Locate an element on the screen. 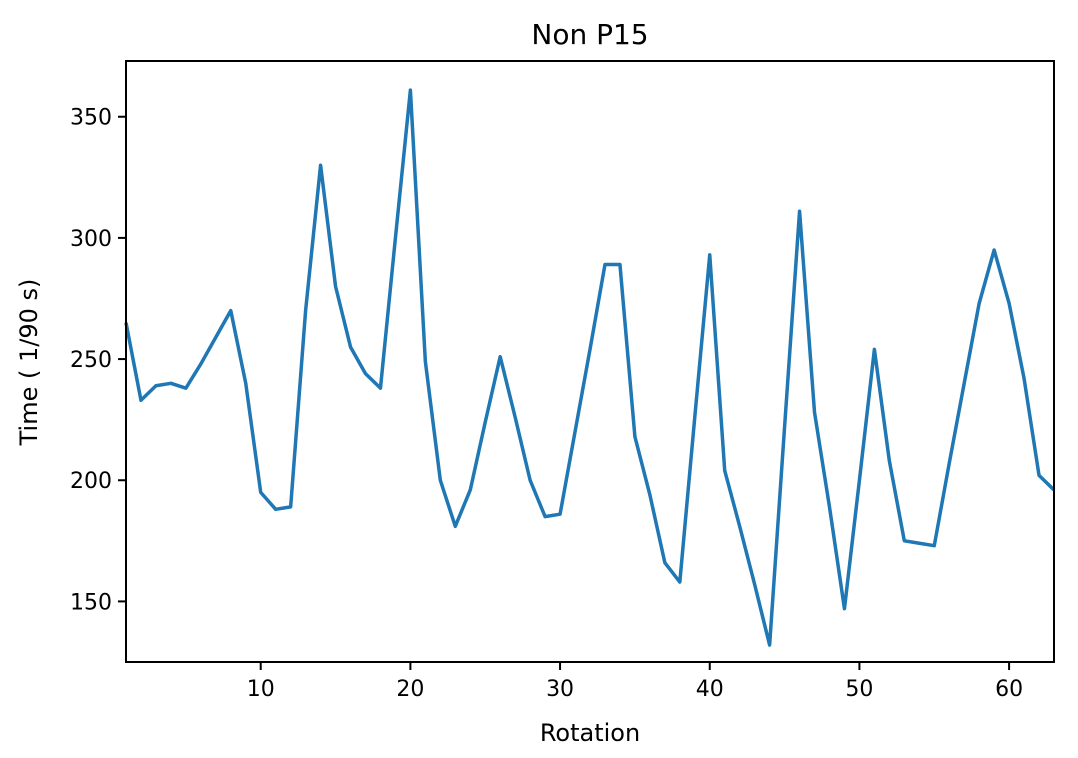  x-tick-label: 60 is located at coordinates (1009, 689).